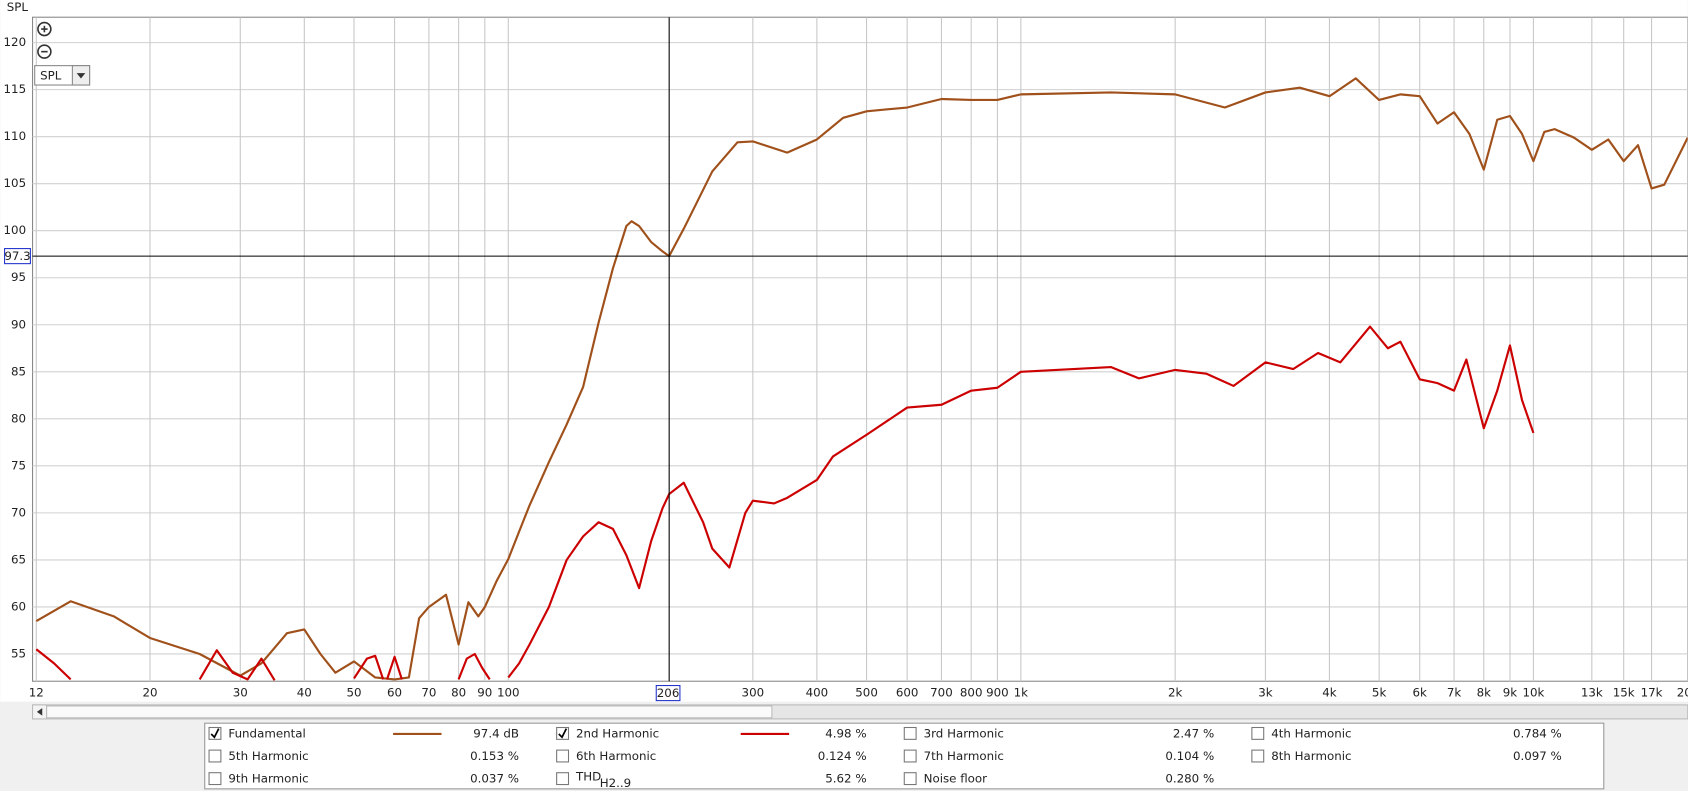 This screenshot has width=1688, height=791. Describe the element at coordinates (1193, 733) in the screenshot. I see `legend-reading: 2.47 %` at that location.